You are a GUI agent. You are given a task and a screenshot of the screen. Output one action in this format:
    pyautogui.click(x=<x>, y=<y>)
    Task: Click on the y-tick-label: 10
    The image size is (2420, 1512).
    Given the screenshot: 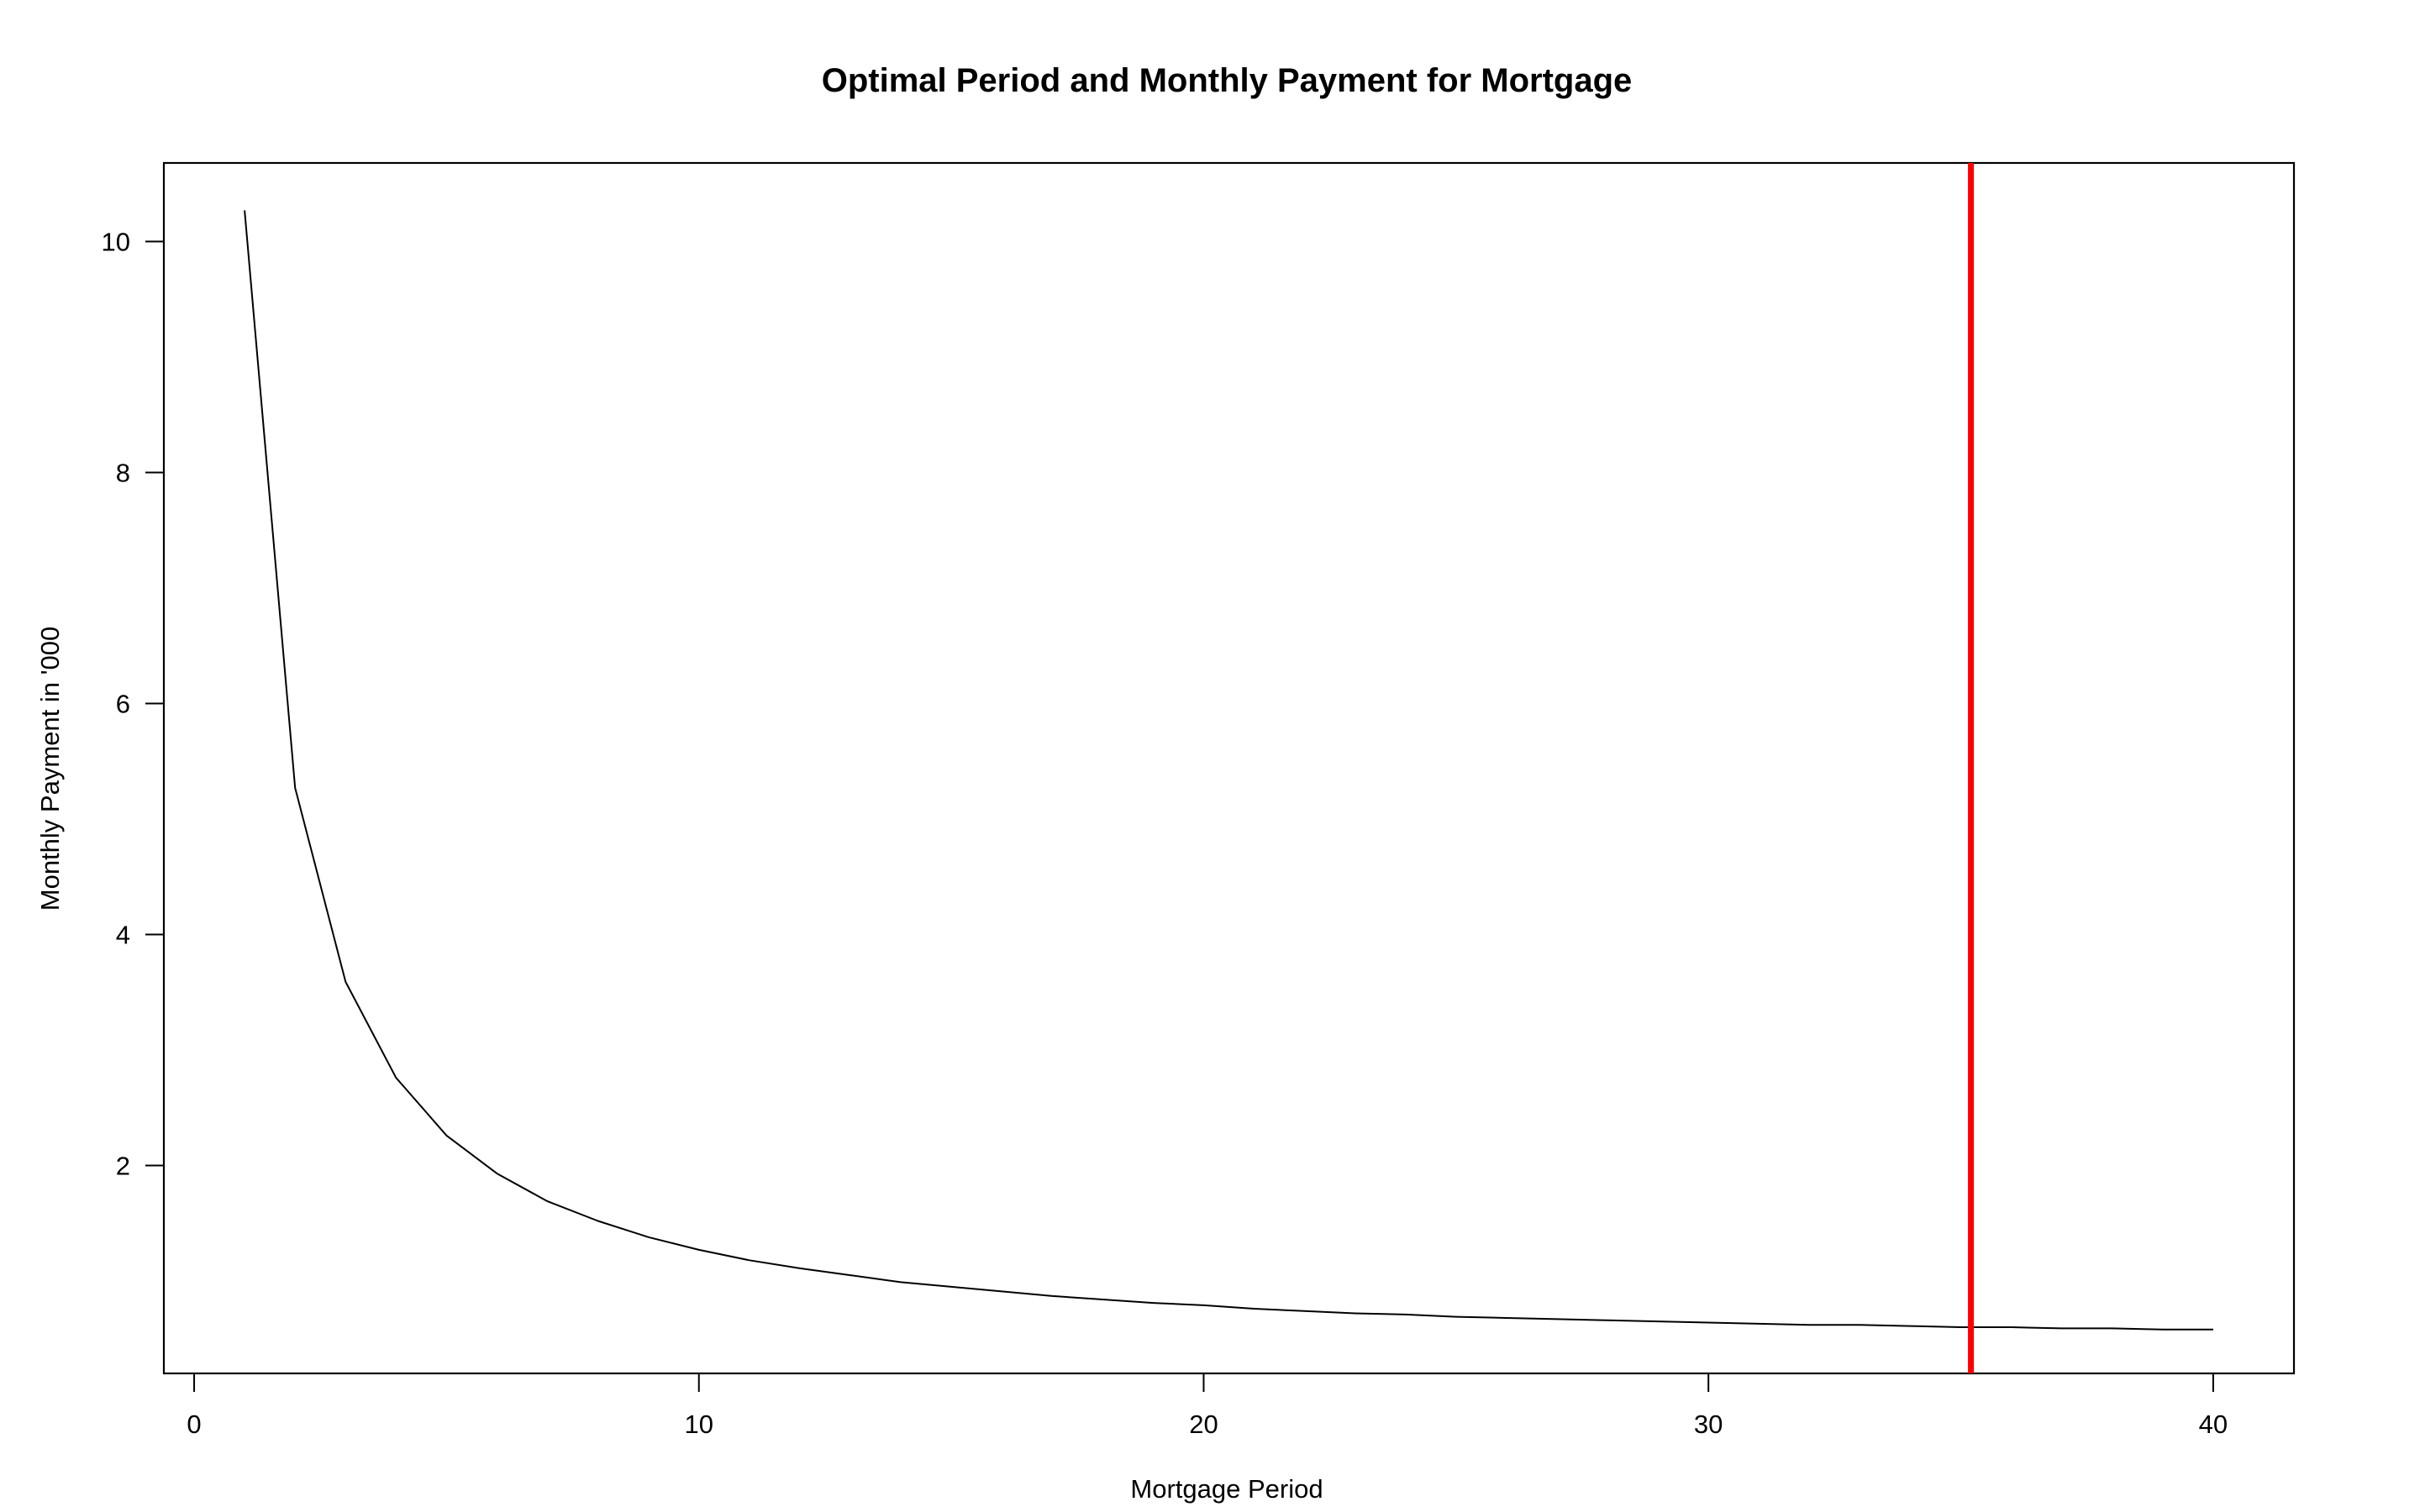 What is the action you would take?
    pyautogui.click(x=116, y=242)
    